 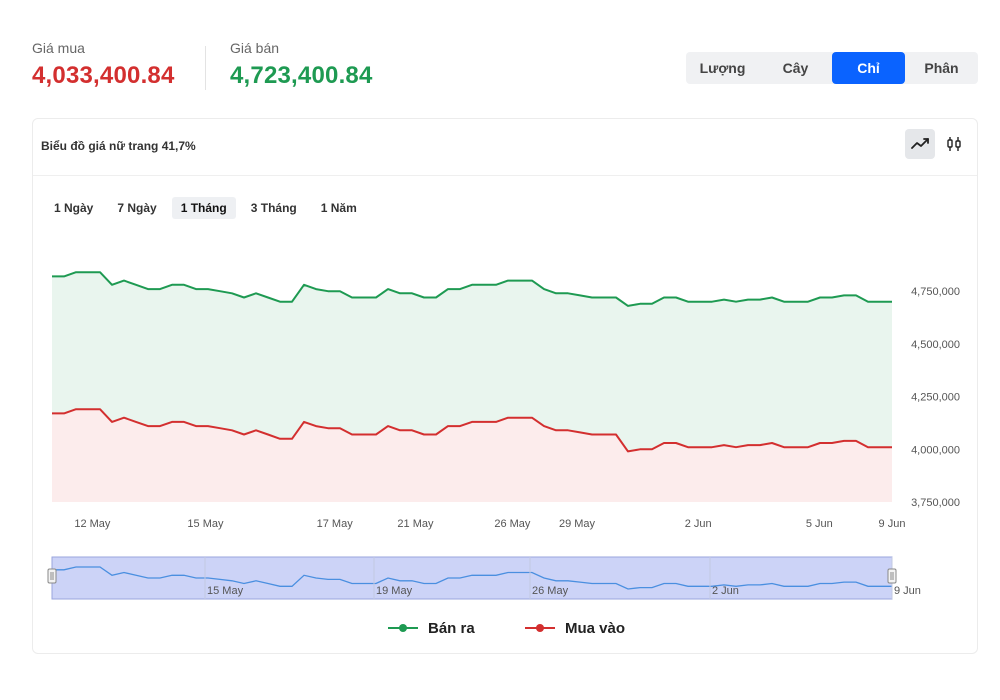 What do you see at coordinates (935, 503) in the screenshot?
I see `y-tick-label: 3,750,000` at bounding box center [935, 503].